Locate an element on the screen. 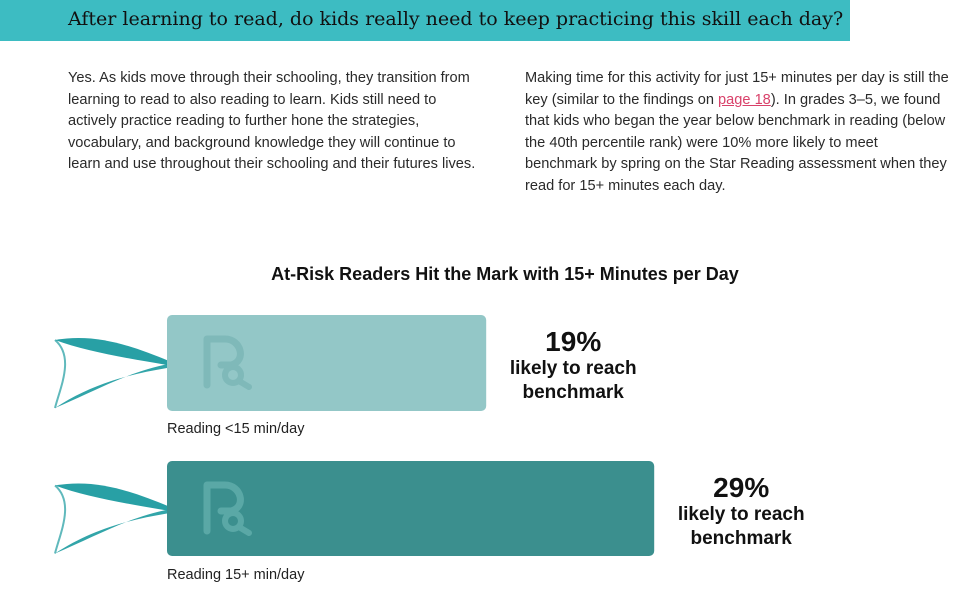 The height and width of the screenshot is (600, 960). page-18-link: page 18 is located at coordinates (744, 99).